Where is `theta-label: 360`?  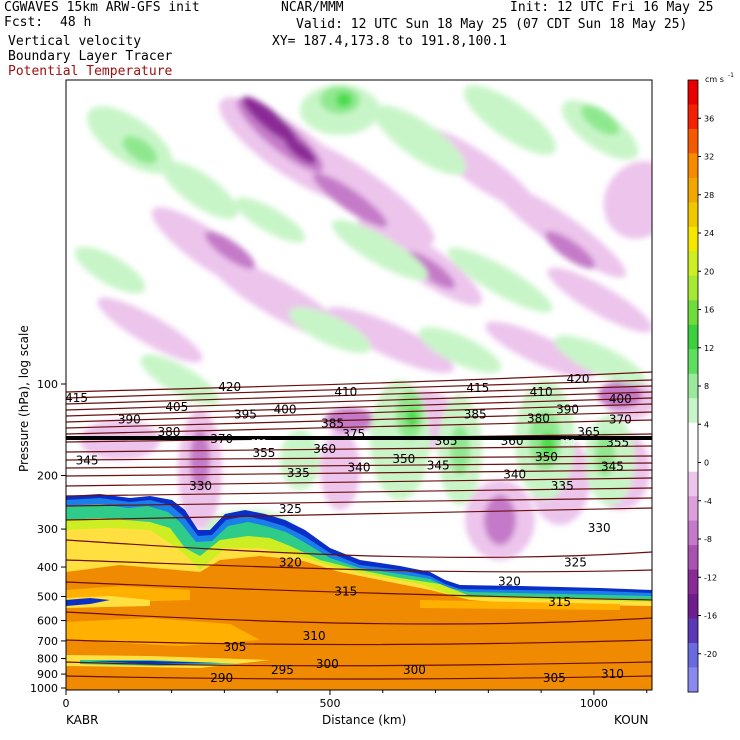
theta-label: 360 is located at coordinates (324, 449).